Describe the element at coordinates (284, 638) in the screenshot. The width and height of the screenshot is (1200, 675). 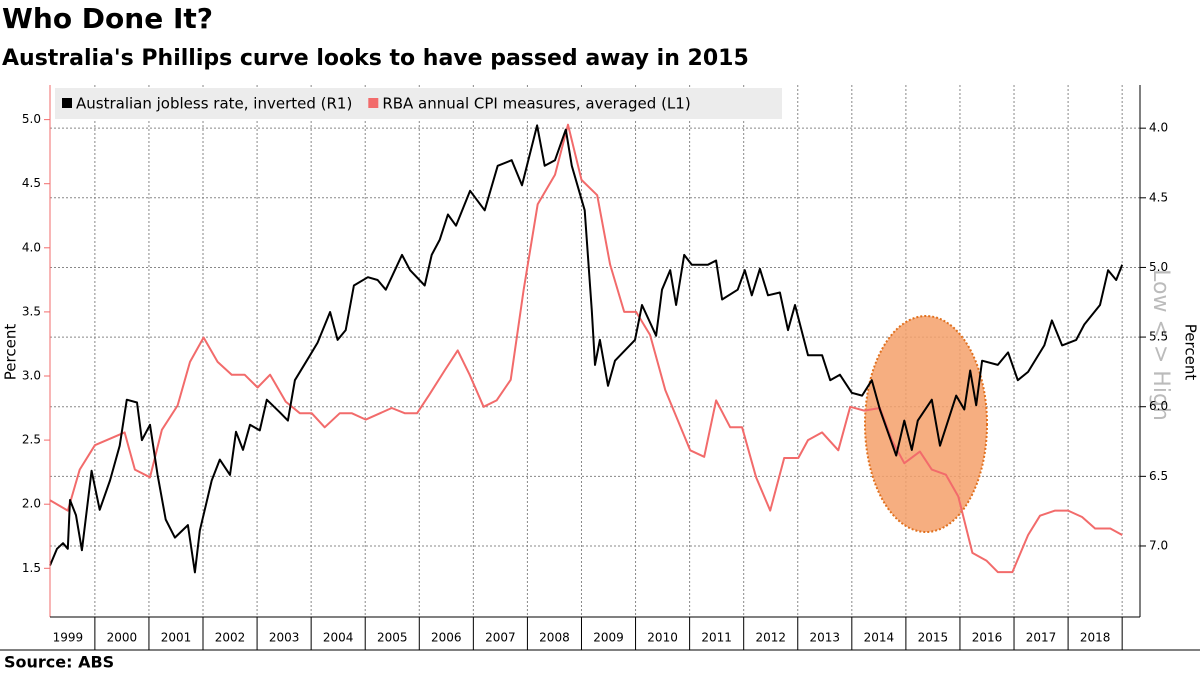
I see `x-tick-label: 2003` at that location.